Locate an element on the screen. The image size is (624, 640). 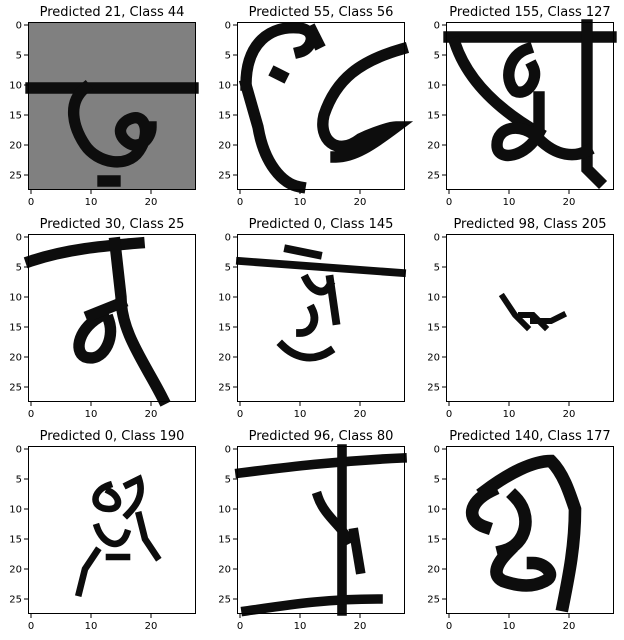
panel-title: Predicted 98, Class 205 is located at coordinates (529, 224).